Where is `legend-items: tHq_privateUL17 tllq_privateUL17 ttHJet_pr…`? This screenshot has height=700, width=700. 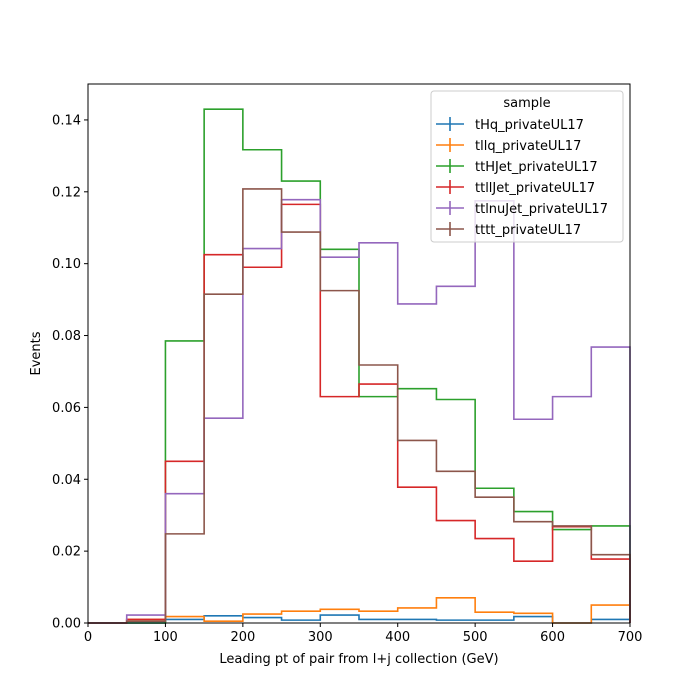 legend-items: tHq_privateUL17 tllq_privateUL17 ttHJet_pr… is located at coordinates (522, 177).